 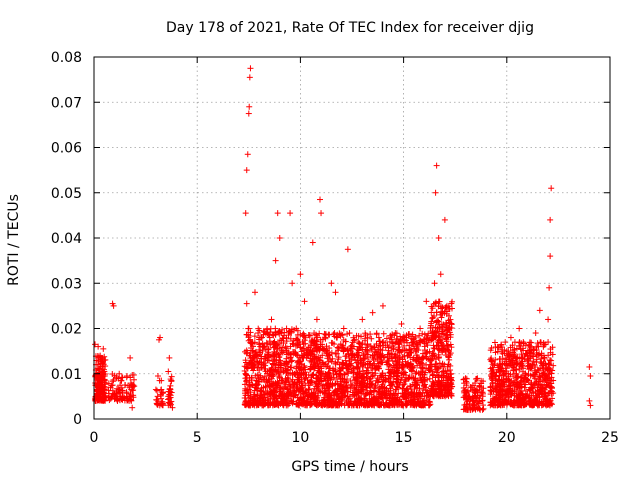 I want to click on y-tick-label: 0.07, so click(x=66, y=103).